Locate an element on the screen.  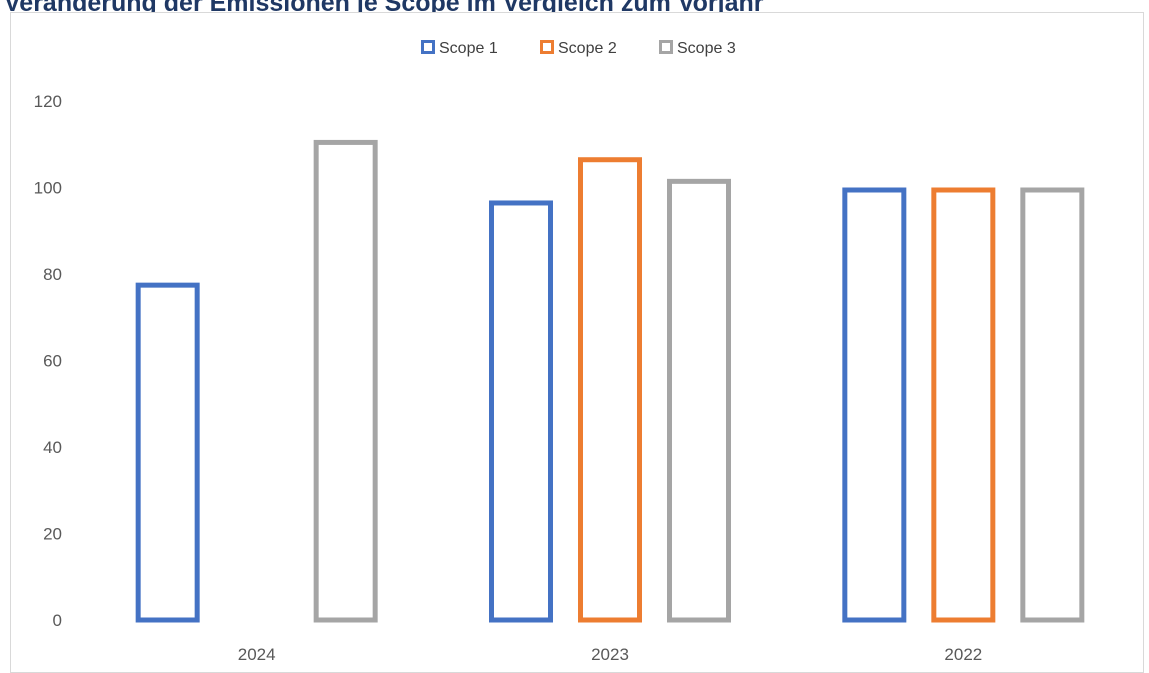
bar-scope-2-2023 is located at coordinates (610, 390).